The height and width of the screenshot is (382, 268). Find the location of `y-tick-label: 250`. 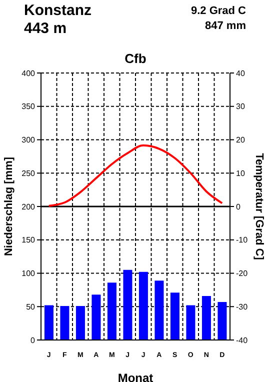

y-tick-label: 250 is located at coordinates (29, 173).